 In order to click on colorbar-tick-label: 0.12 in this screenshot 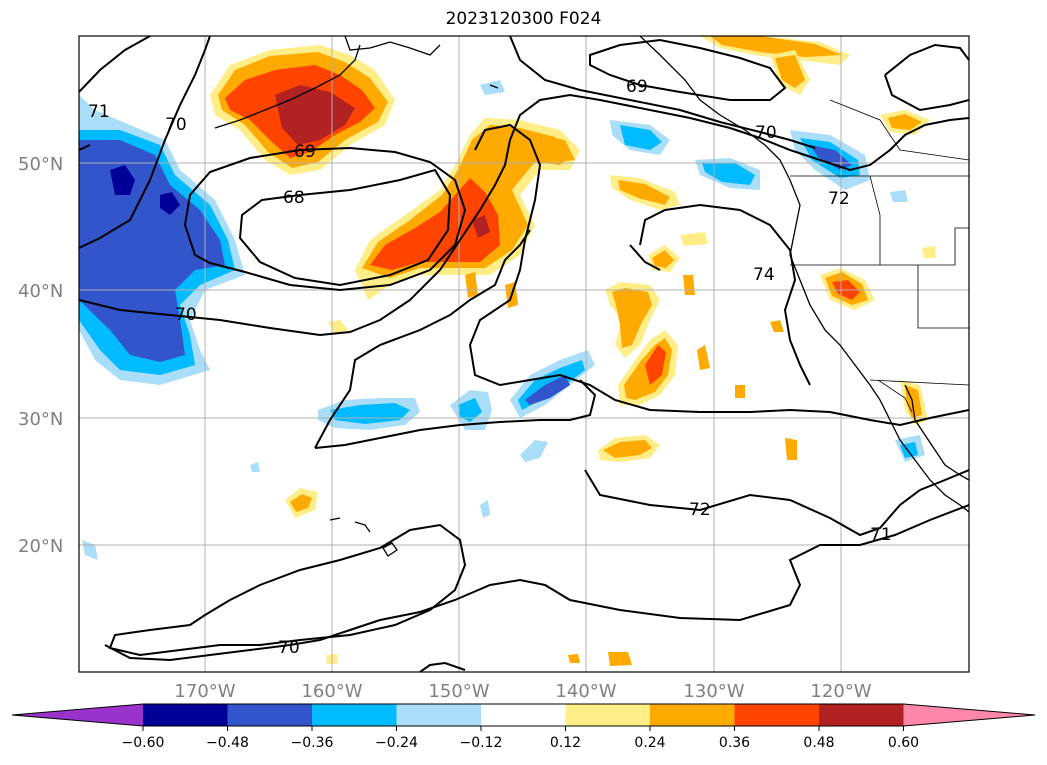, I will do `click(565, 743)`.